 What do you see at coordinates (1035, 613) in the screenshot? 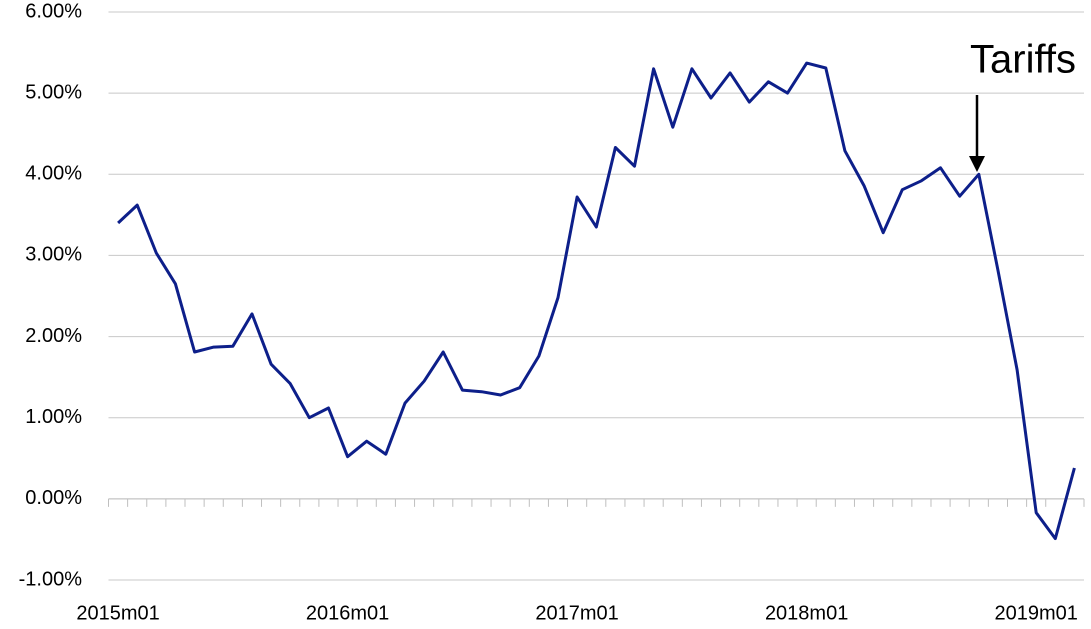
I see `x-tick-label: 2019m01` at bounding box center [1035, 613].